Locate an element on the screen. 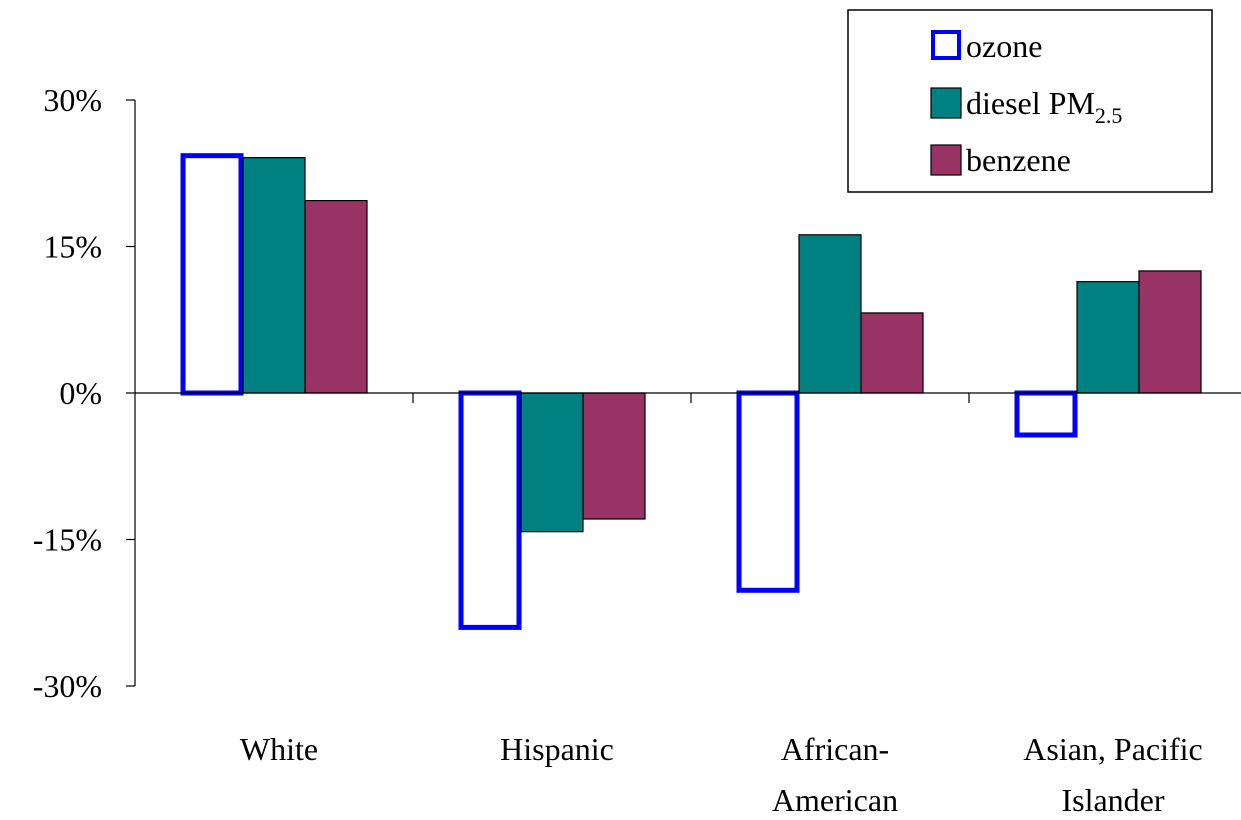 This screenshot has width=1241, height=820. legend-box is located at coordinates (1030, 101).